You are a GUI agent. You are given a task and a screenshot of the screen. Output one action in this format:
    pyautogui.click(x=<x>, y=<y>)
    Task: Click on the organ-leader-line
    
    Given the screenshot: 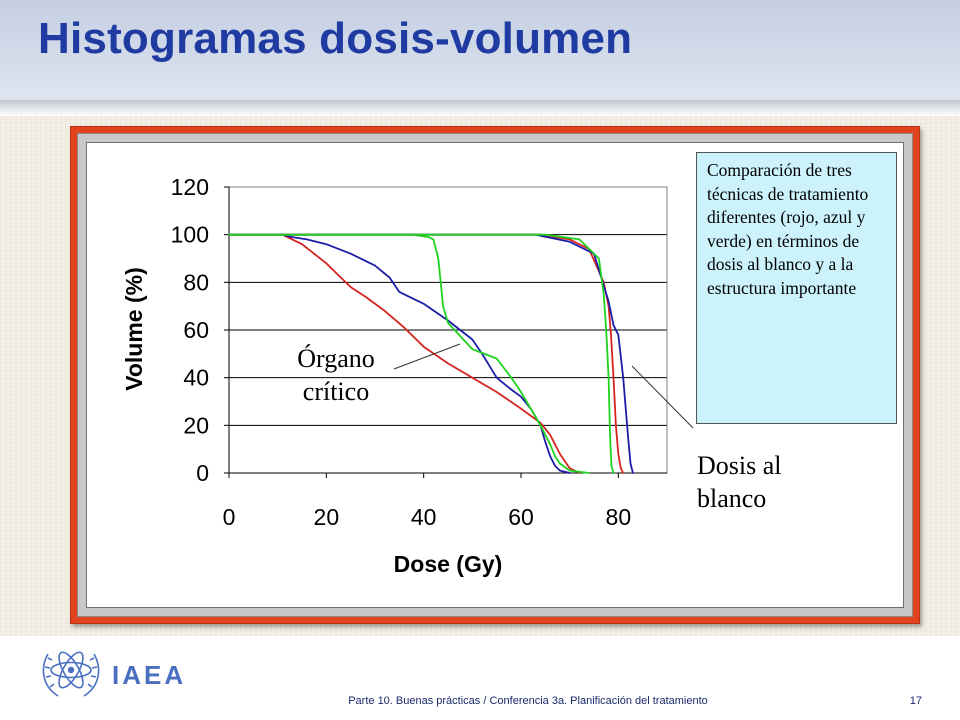 What is the action you would take?
    pyautogui.click(x=427, y=356)
    